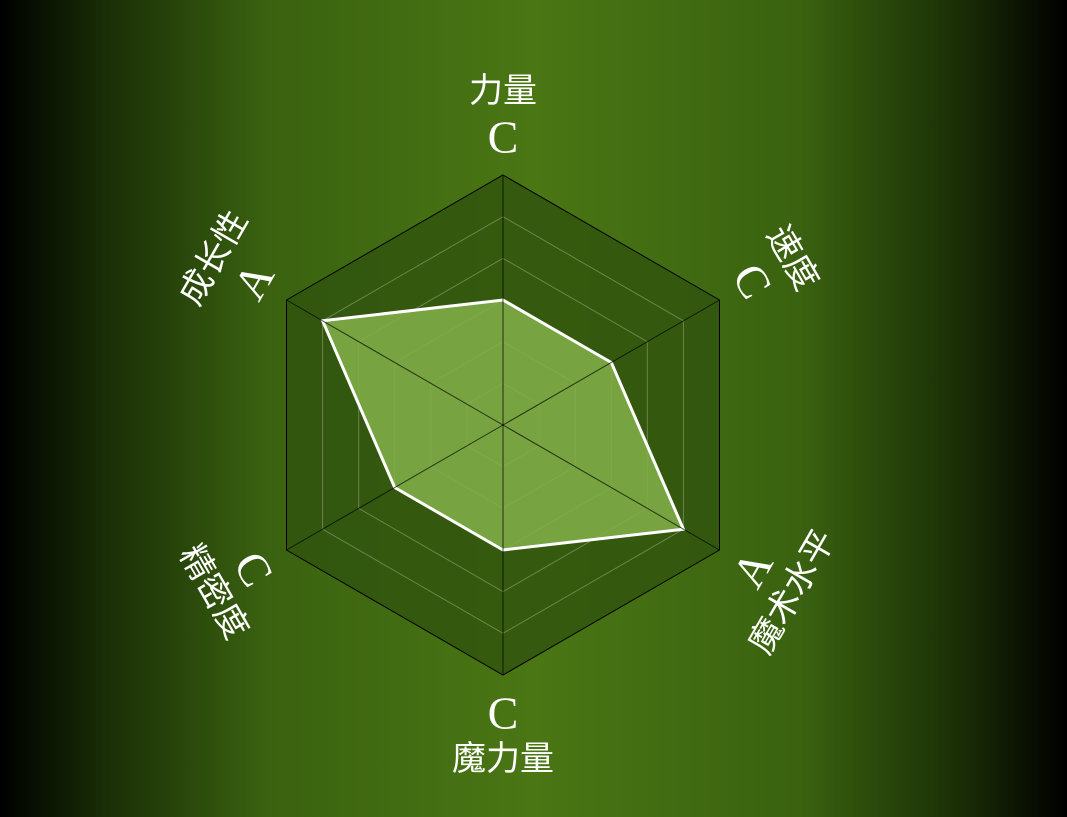 This screenshot has height=817, width=1067. What do you see at coordinates (792, 592) in the screenshot?
I see `axis-name-label: 魔术水平` at bounding box center [792, 592].